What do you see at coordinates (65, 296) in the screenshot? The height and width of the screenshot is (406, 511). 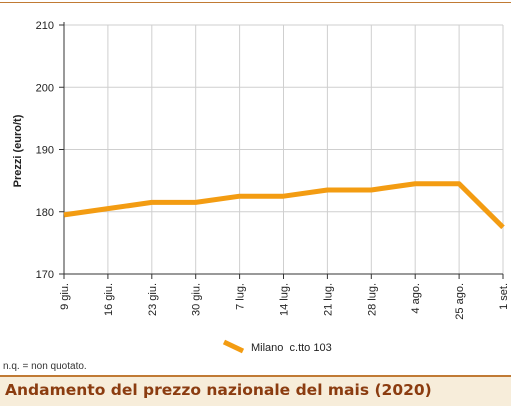 I see `x-tick-label: 9 giu.` at bounding box center [65, 296].